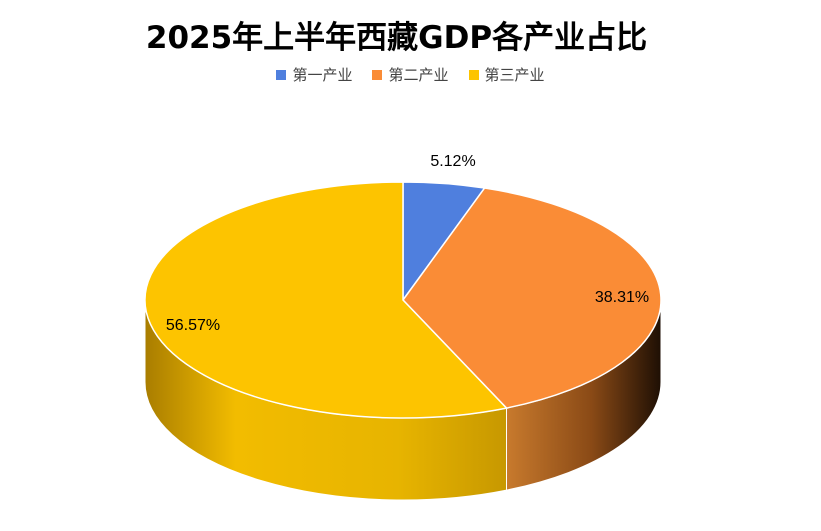  Describe the element at coordinates (418, 75) in the screenshot. I see `legend-label-secondary: 第二产业` at that location.